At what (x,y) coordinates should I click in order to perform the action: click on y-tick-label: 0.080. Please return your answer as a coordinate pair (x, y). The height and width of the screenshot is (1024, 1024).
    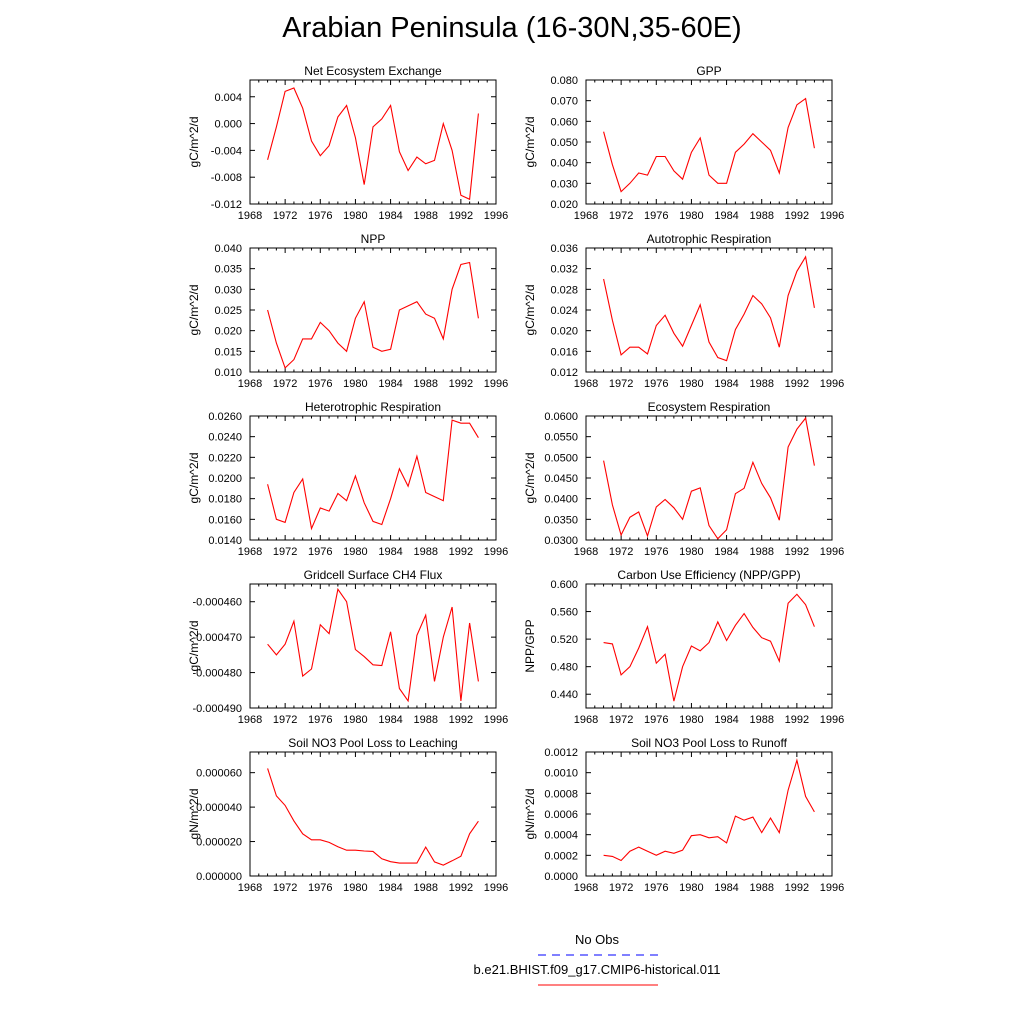
    Looking at the image, I should click on (564, 81).